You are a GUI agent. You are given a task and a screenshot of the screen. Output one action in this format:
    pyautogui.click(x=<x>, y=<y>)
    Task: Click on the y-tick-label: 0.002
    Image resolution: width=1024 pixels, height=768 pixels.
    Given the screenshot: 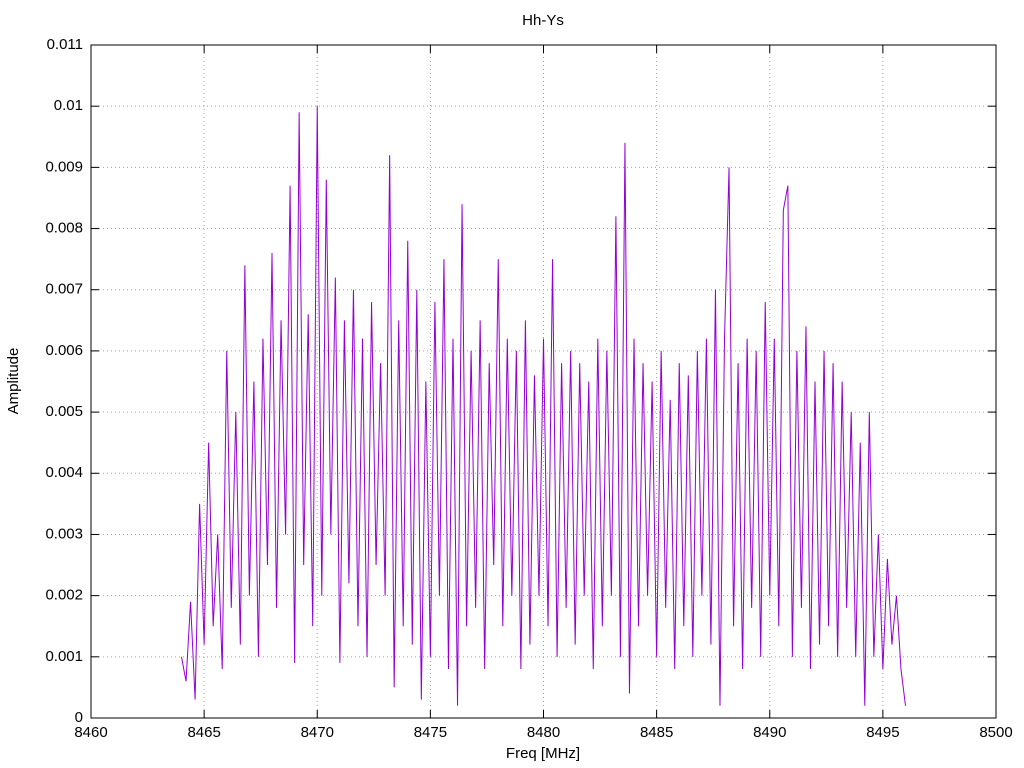 What is the action you would take?
    pyautogui.click(x=64, y=595)
    